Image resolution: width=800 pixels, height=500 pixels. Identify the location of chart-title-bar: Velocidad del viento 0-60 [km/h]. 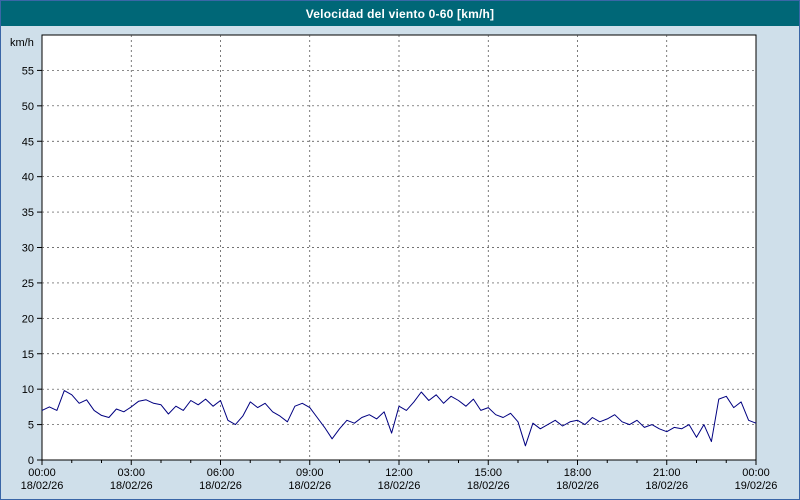
(400, 13).